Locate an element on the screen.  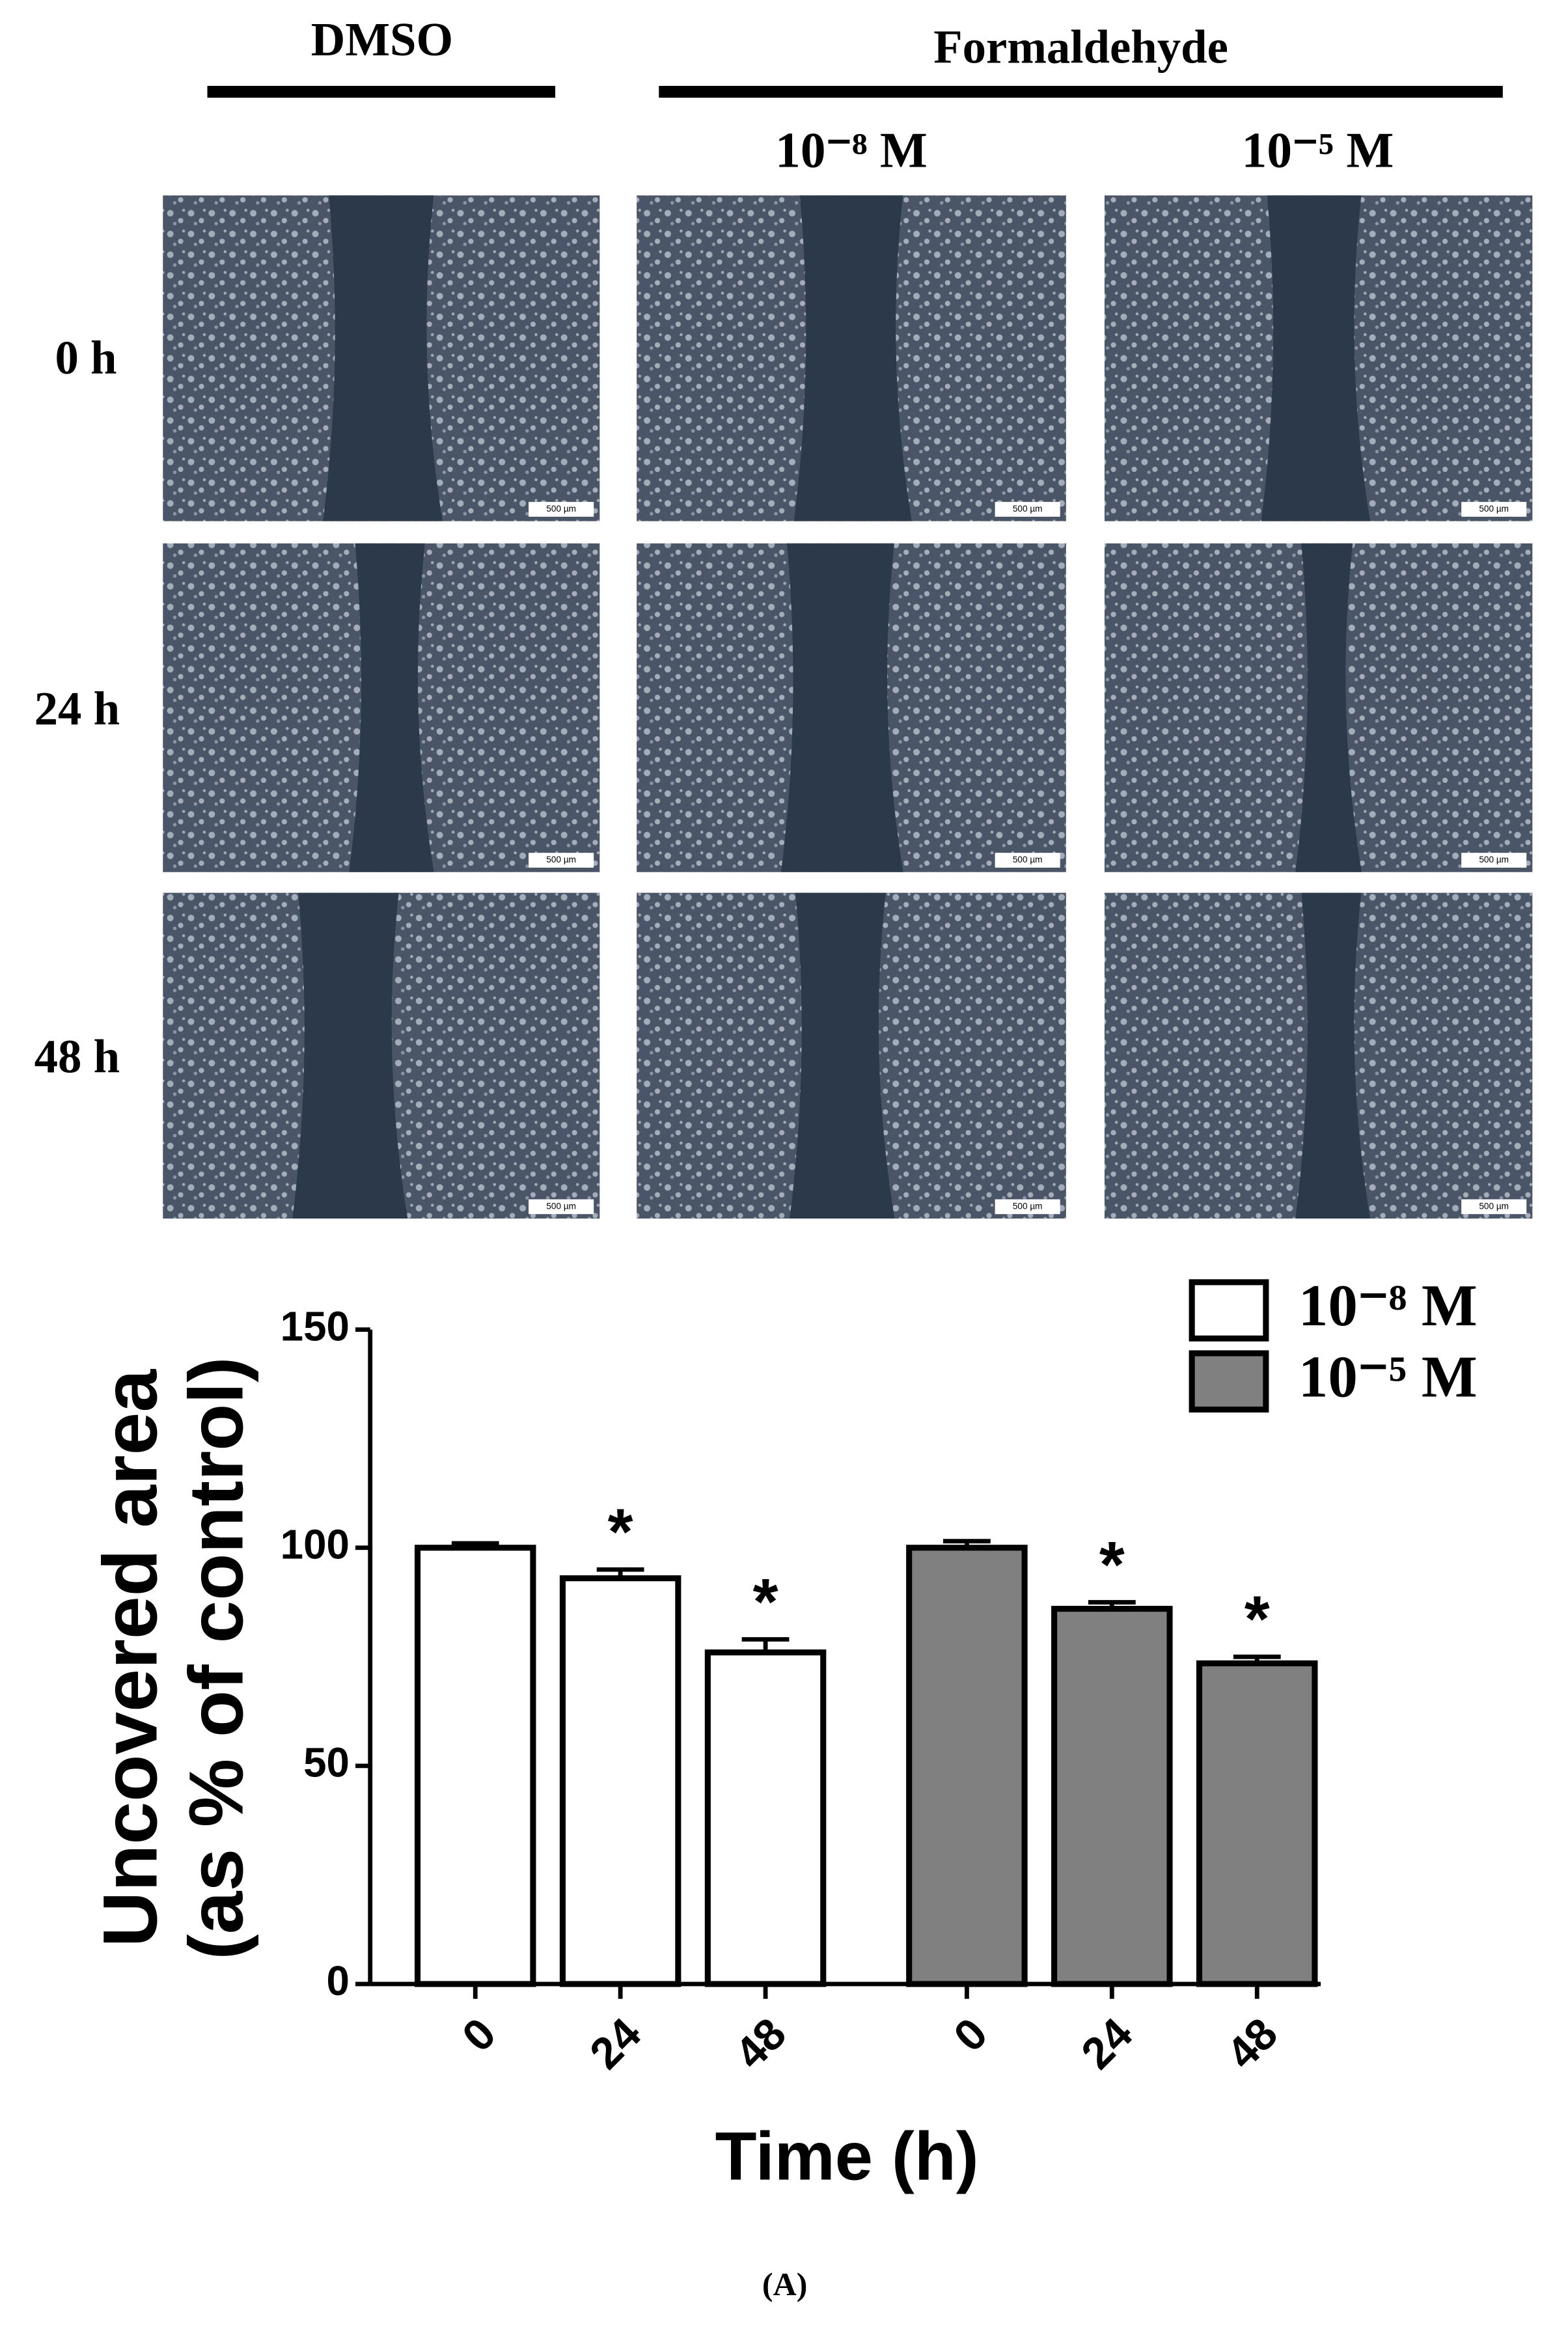
group-label: Formaldehyde is located at coordinates (1080, 46).